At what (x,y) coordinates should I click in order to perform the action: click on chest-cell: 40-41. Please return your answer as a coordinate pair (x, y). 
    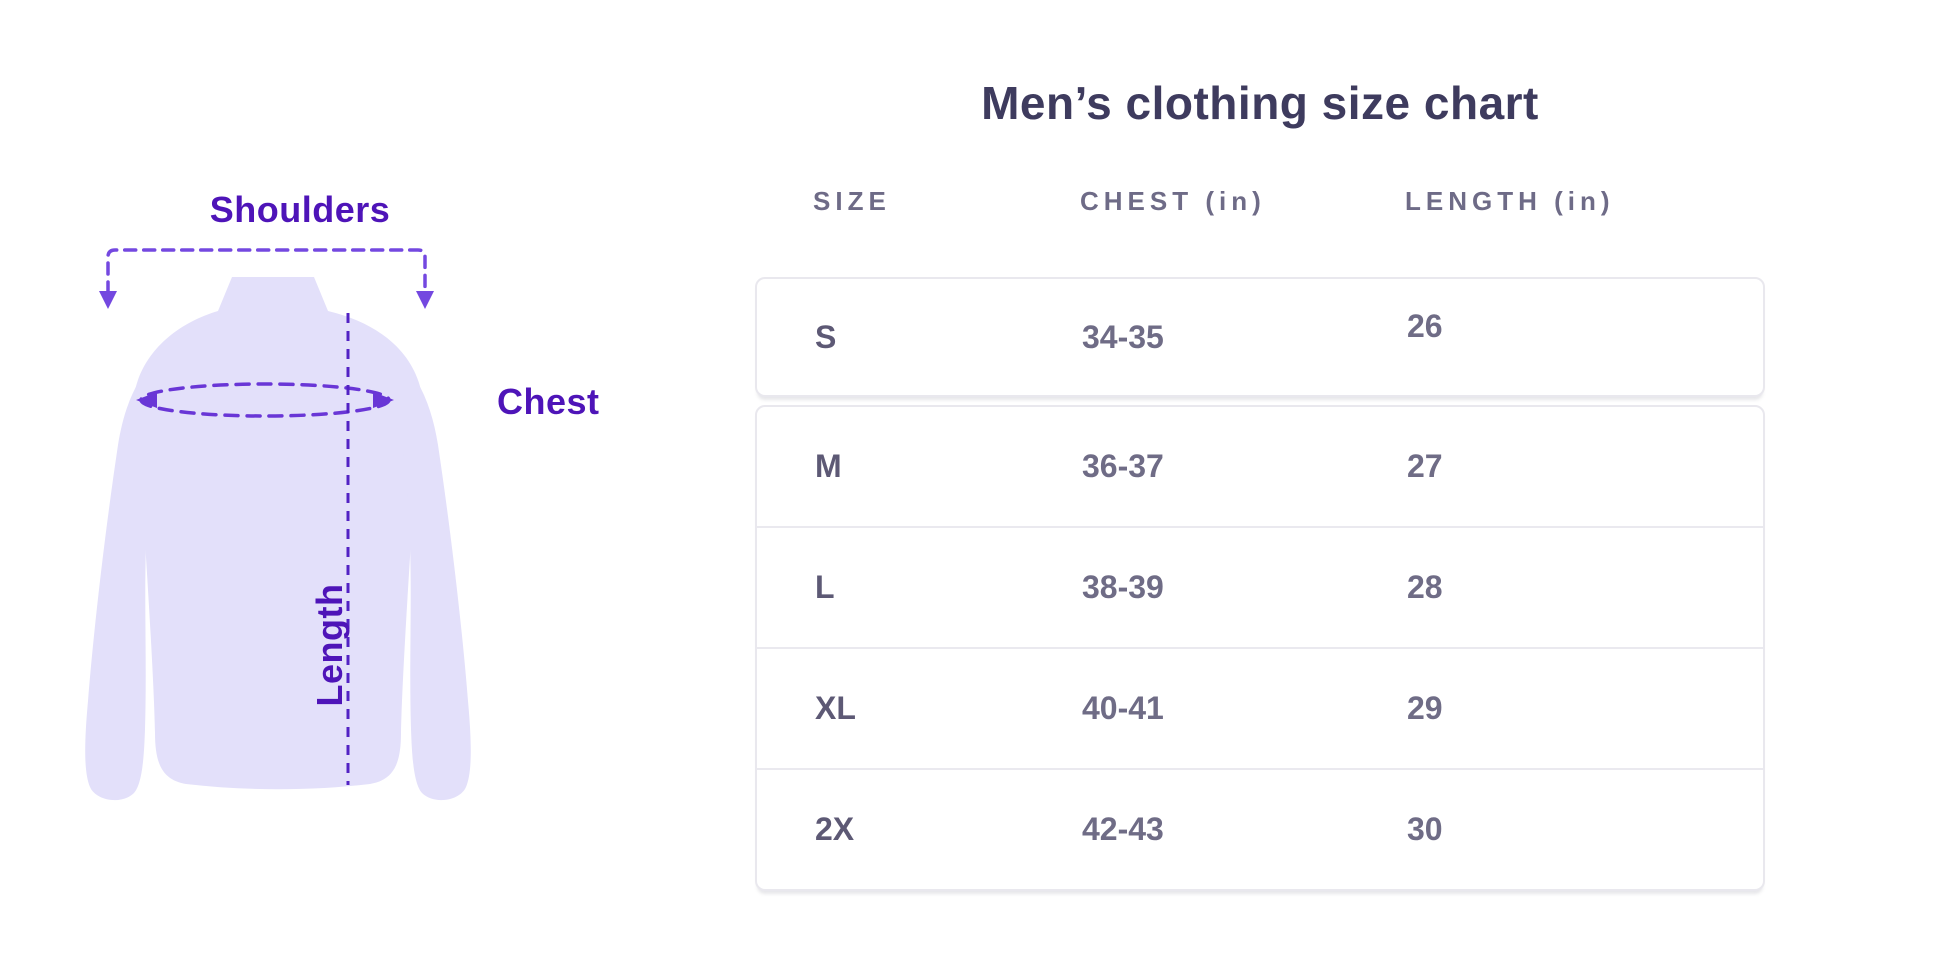
    Looking at the image, I should click on (1123, 708).